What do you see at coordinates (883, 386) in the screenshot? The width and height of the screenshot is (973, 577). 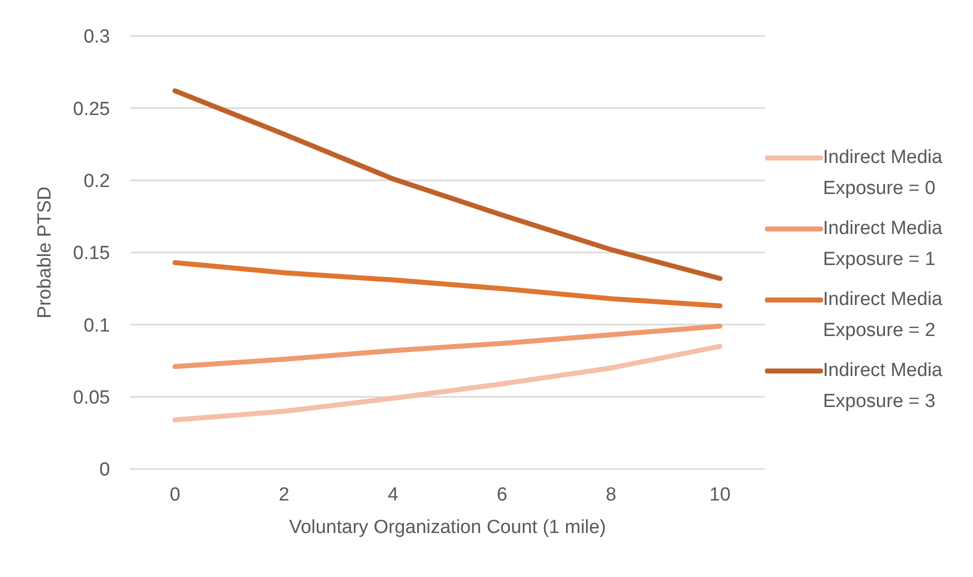 I see `legend-label: Indirect Media Exposure = 3` at bounding box center [883, 386].